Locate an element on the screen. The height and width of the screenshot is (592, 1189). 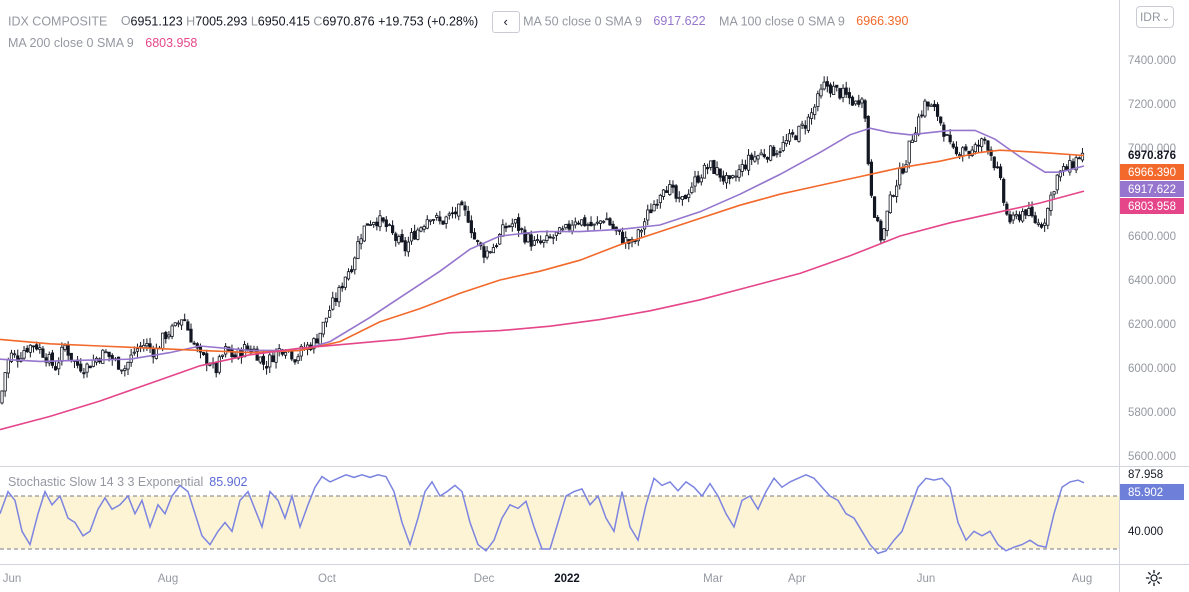
high-value: 7005.293 is located at coordinates (221, 21).